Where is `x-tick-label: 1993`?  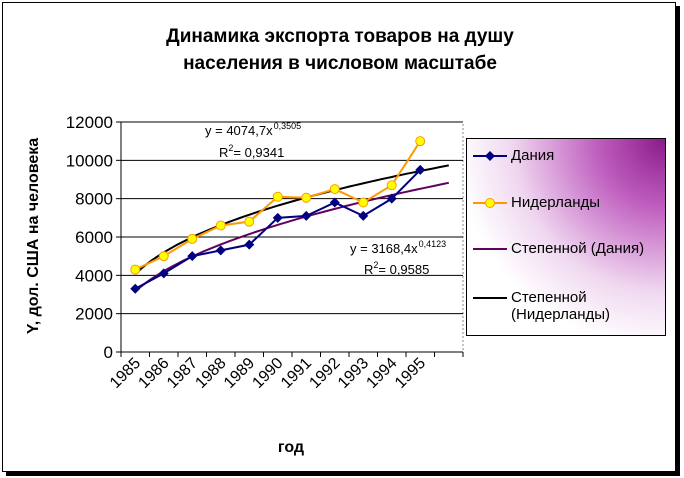
x-tick-label: 1993 is located at coordinates (353, 373).